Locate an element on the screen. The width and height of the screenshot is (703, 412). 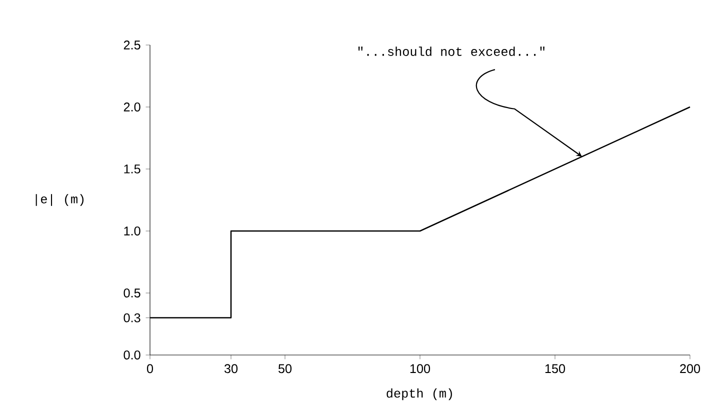
y-tick-label: 1.0 is located at coordinates (132, 231).